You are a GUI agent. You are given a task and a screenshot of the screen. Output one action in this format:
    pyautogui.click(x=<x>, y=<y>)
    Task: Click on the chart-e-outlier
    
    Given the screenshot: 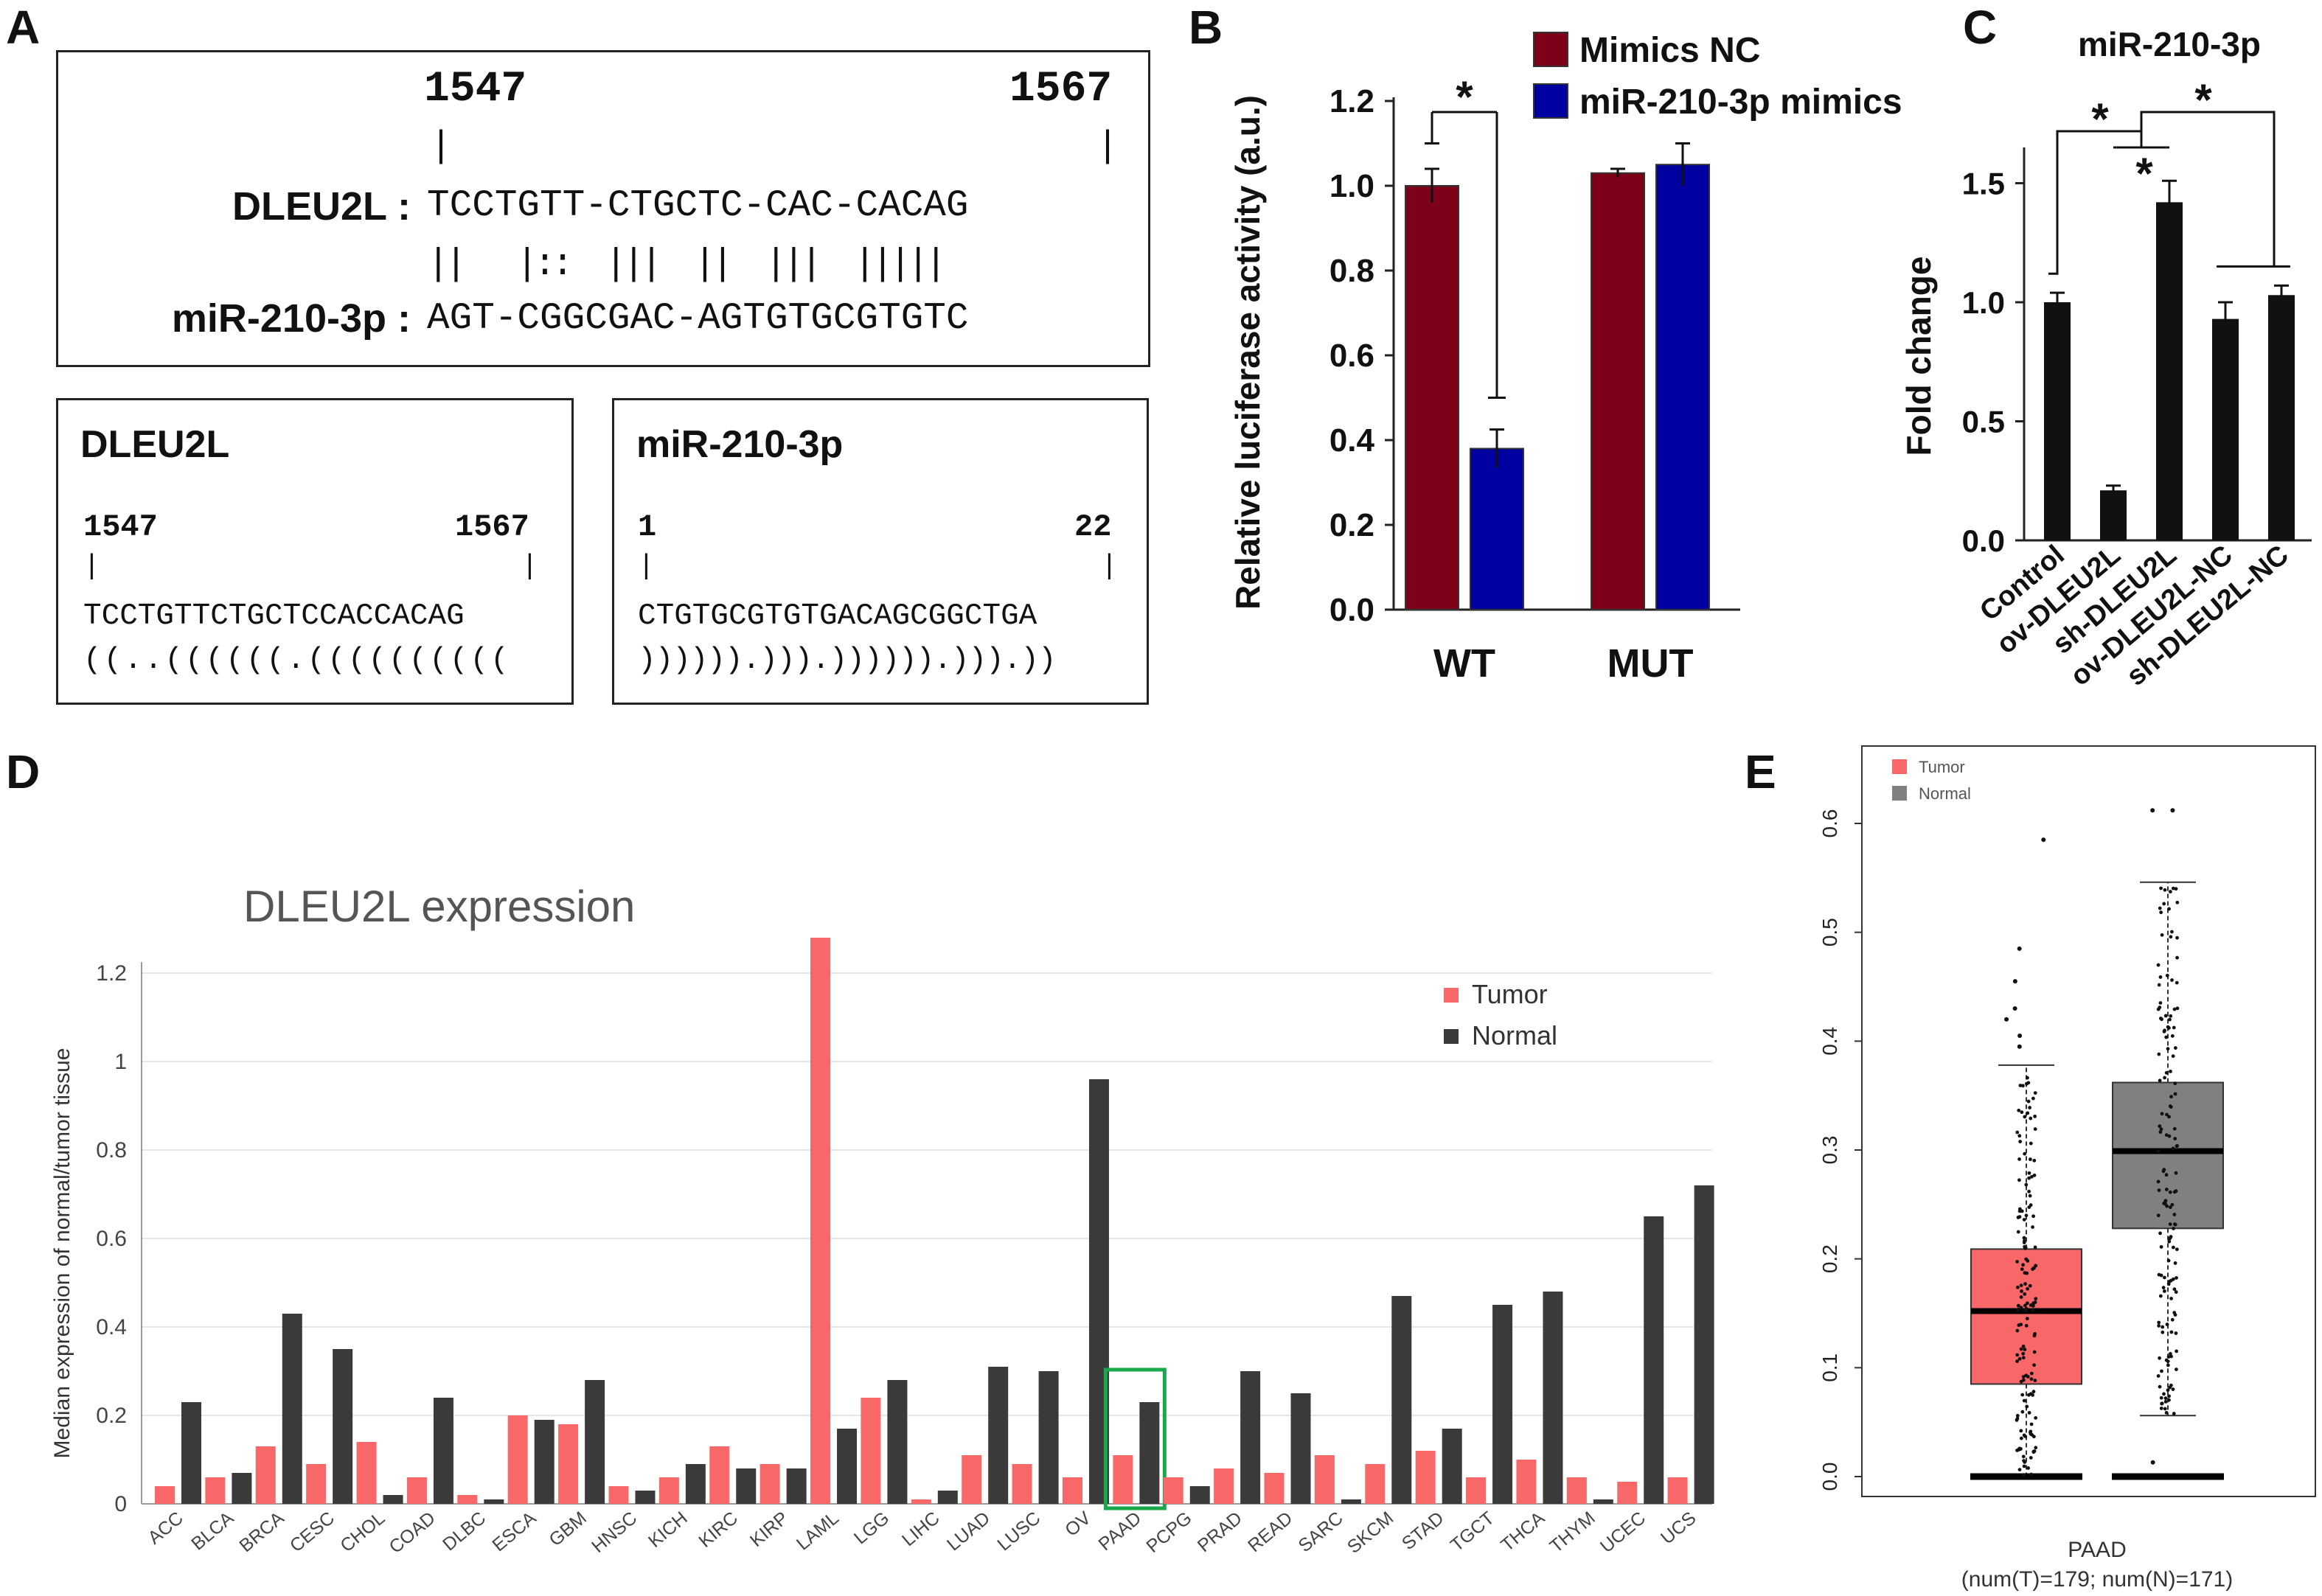 What is the action you would take?
    pyautogui.click(x=2044, y=840)
    